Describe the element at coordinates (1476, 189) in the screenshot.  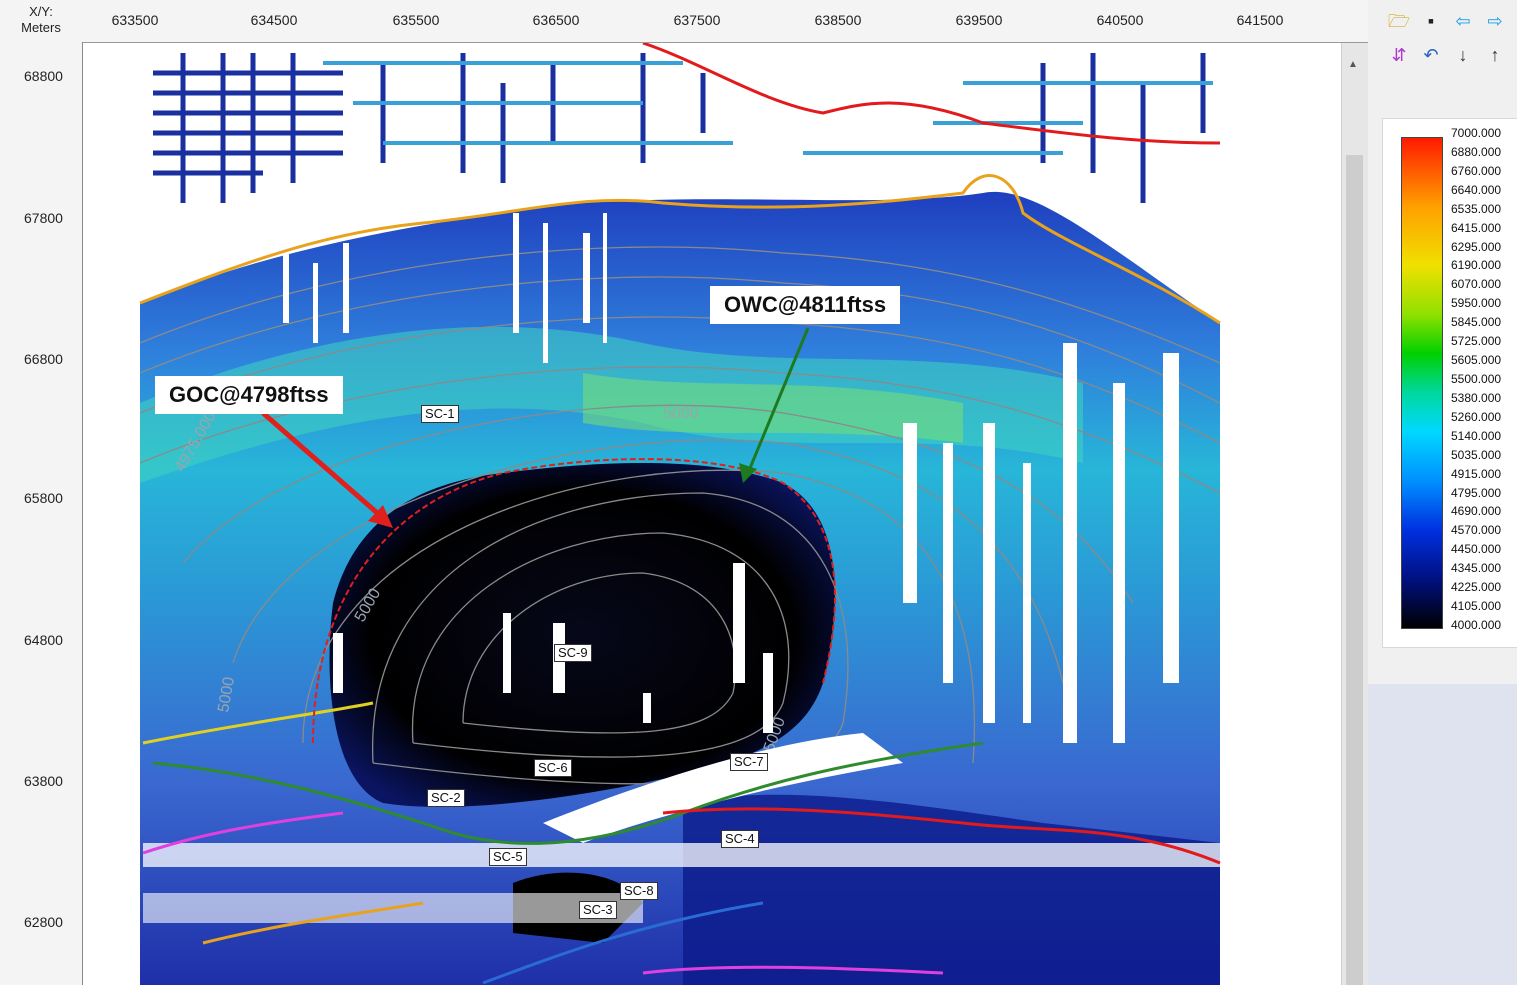
I see `colorbar-tick-label: 6640.000` at that location.